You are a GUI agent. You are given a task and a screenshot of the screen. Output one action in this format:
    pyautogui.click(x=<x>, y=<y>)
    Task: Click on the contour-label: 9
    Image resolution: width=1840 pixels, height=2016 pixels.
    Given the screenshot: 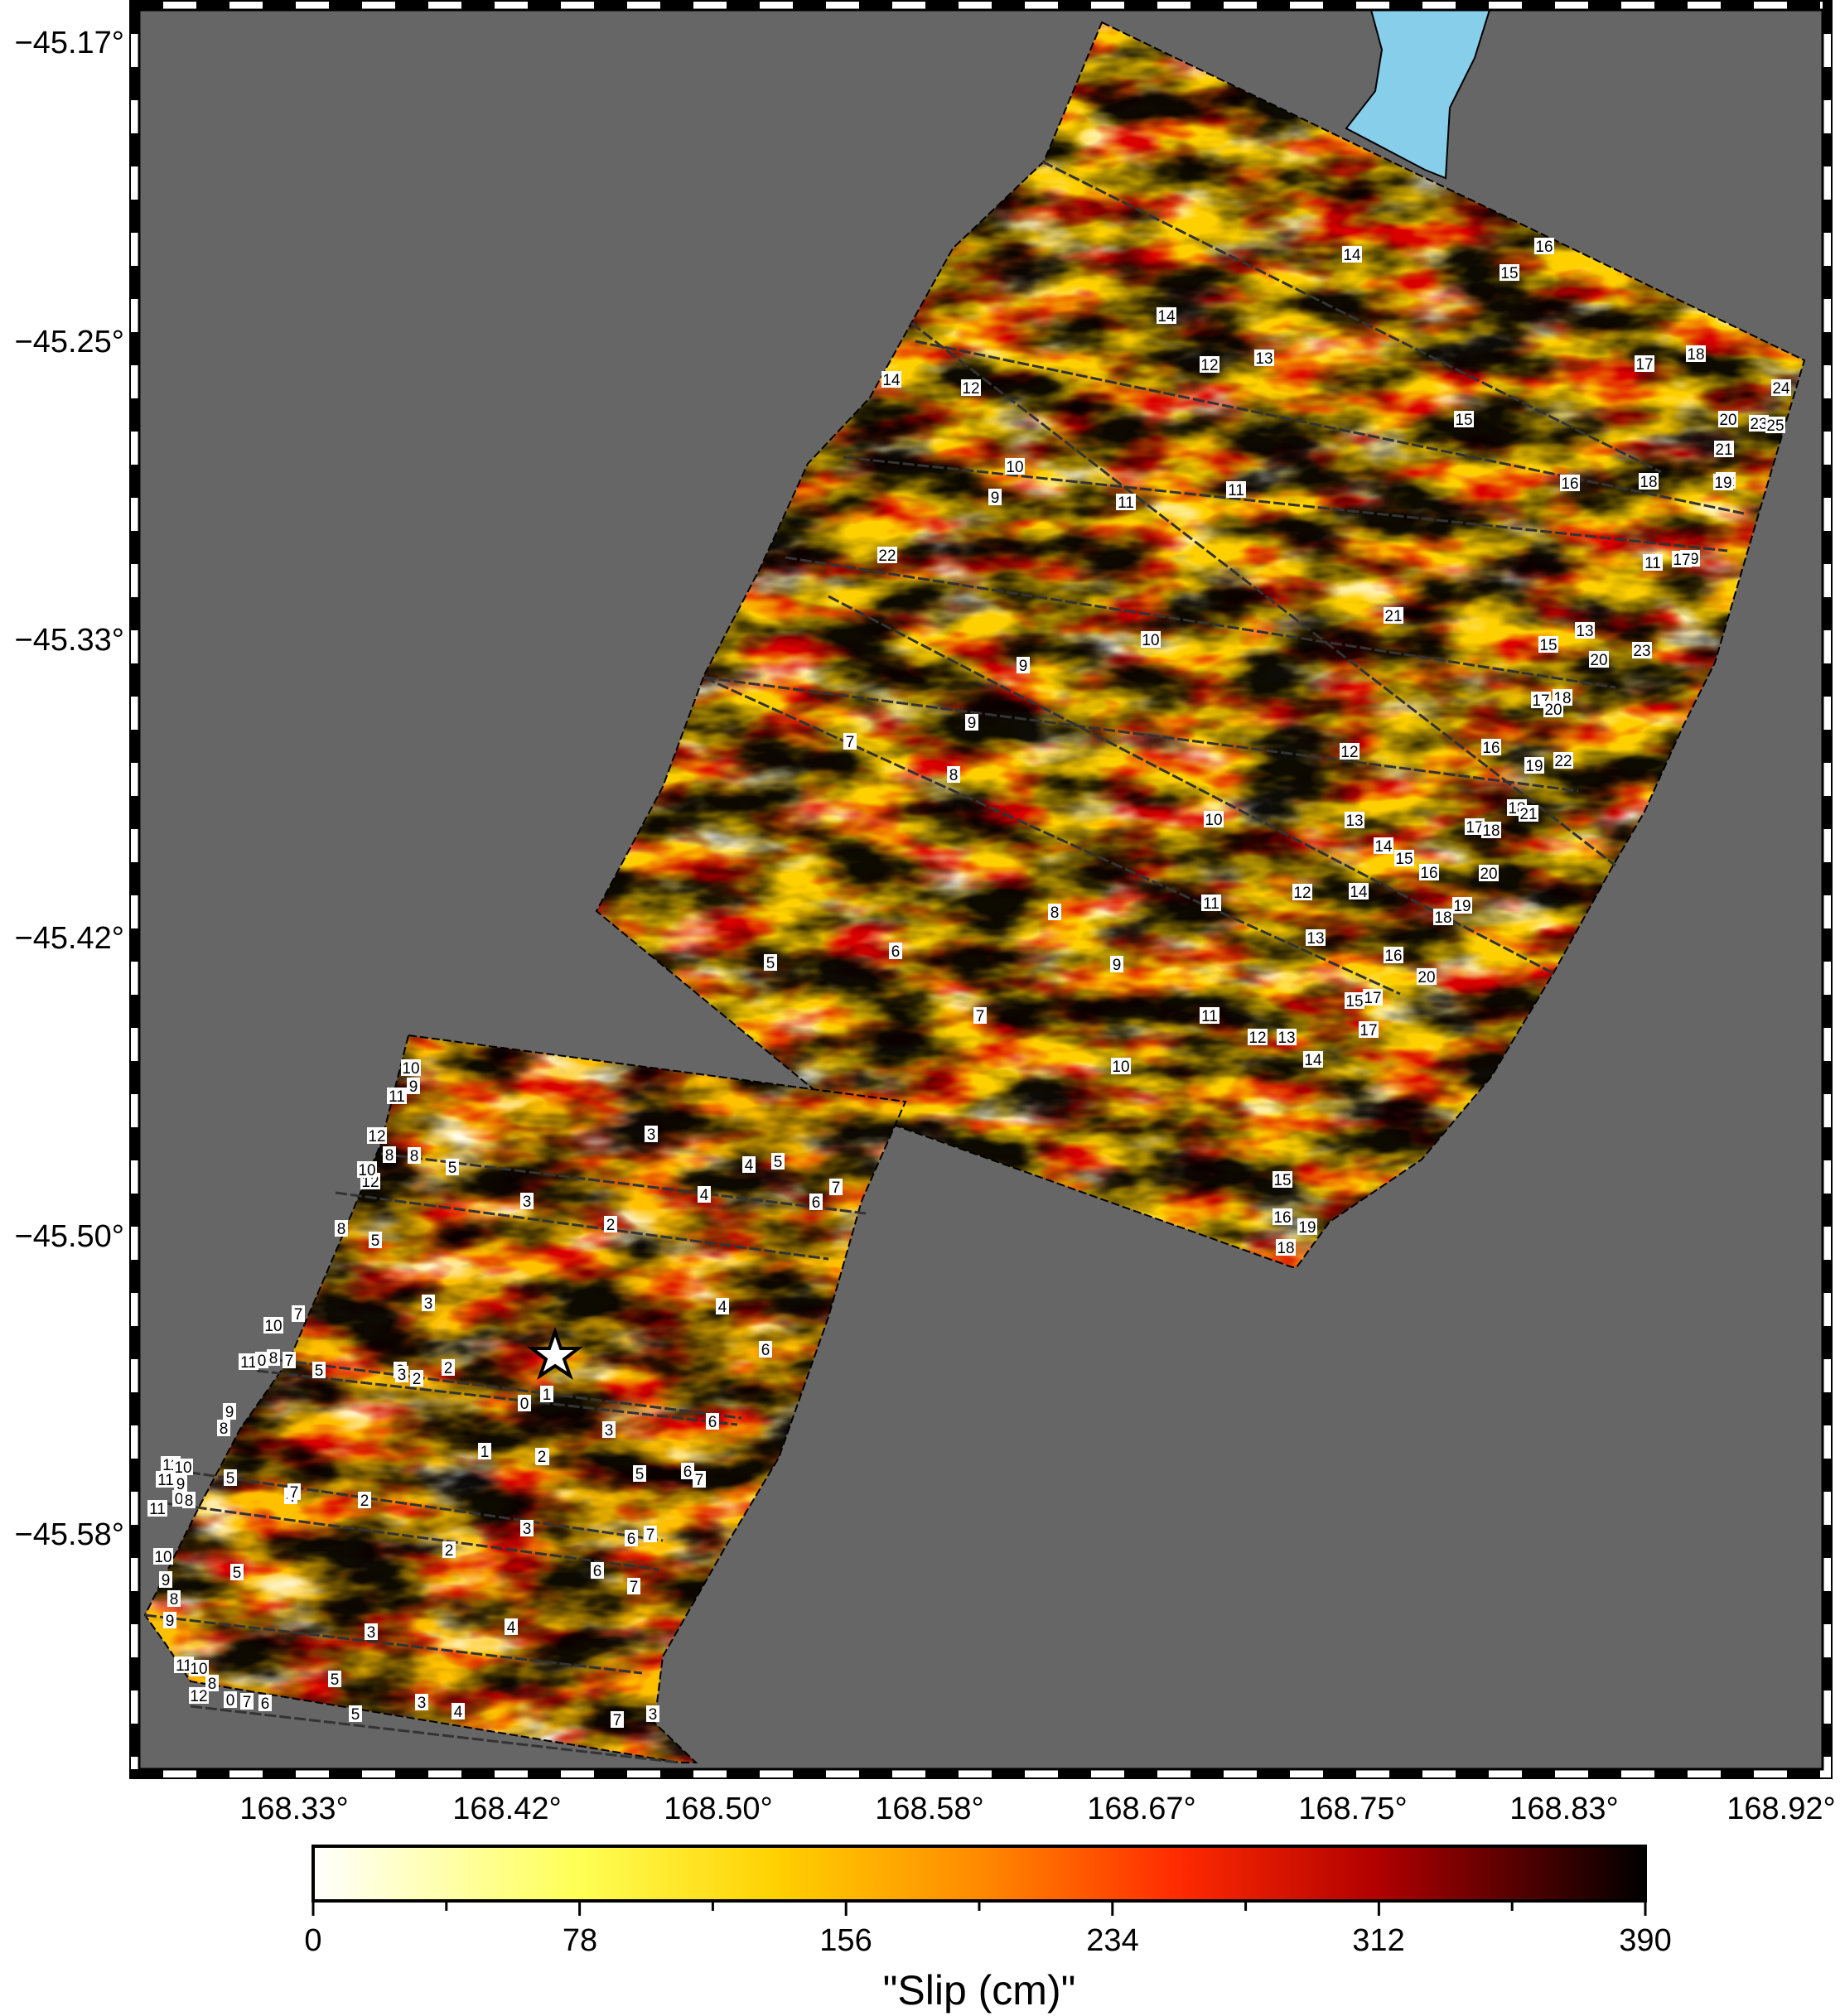 What is the action you would take?
    pyautogui.click(x=166, y=1580)
    